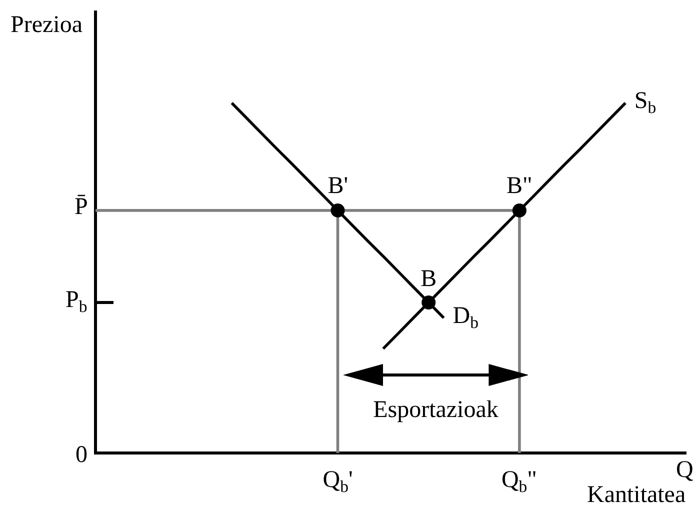  I want to click on x-tick-label: Q$_{b}$', so click(337, 481).